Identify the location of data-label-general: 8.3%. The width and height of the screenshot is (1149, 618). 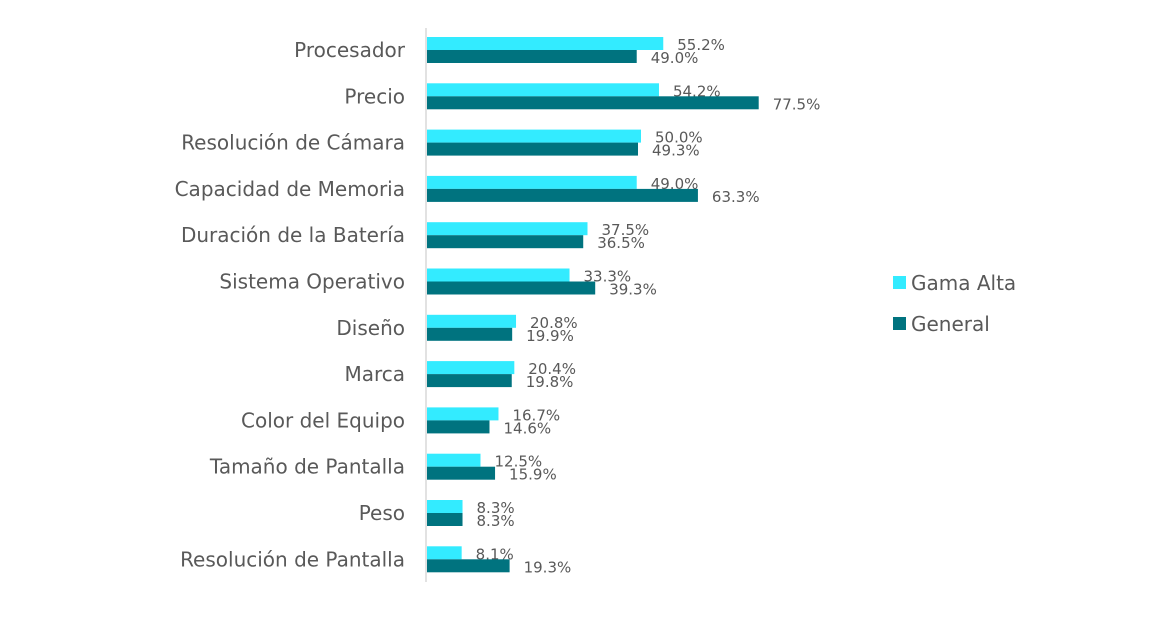
(496, 521).